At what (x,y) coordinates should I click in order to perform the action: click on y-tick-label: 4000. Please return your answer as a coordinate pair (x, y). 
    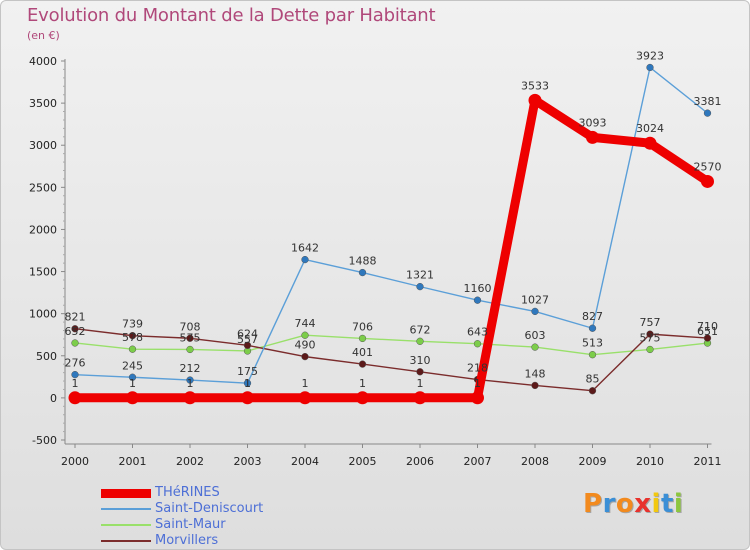
    Looking at the image, I should click on (43, 61).